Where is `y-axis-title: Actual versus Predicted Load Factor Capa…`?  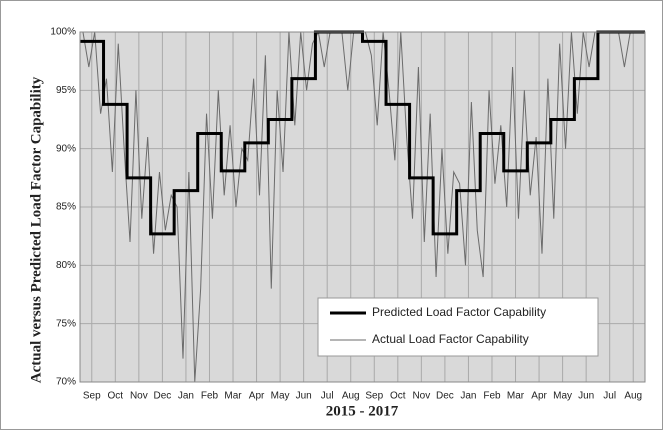
y-axis-title: Actual versus Predicted Load Factor Capa… is located at coordinates (36, 229).